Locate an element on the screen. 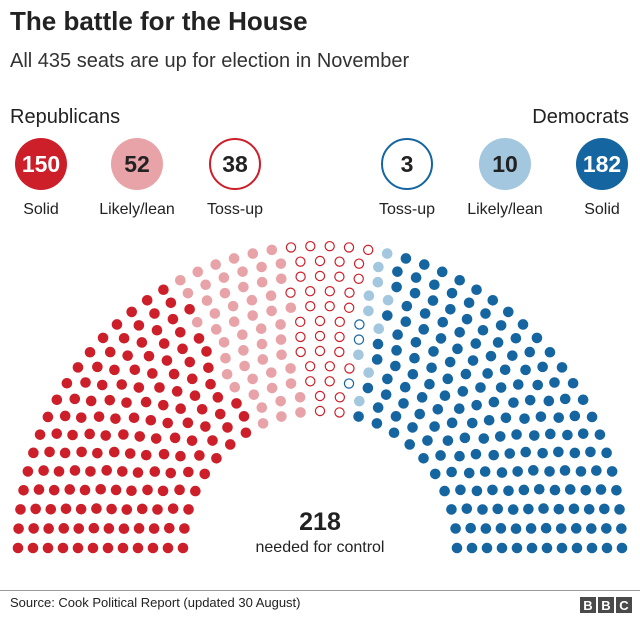  control-threshold-number: 218 is located at coordinates (320, 522).